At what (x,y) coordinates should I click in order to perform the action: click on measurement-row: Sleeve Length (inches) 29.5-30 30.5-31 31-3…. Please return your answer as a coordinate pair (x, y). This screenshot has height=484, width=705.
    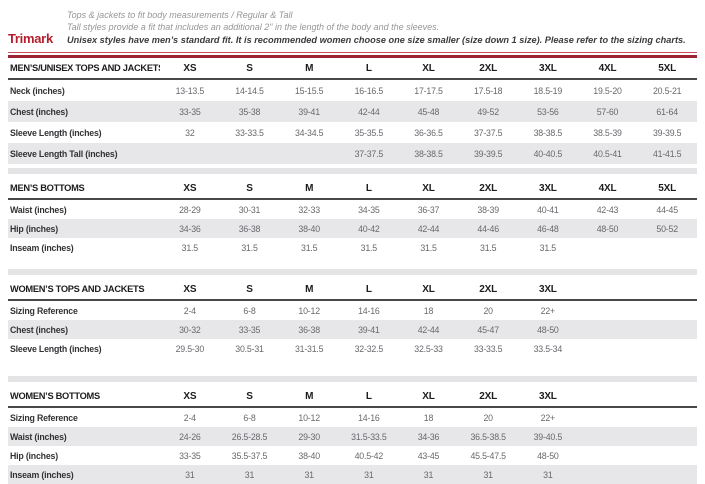
    Looking at the image, I should click on (352, 348).